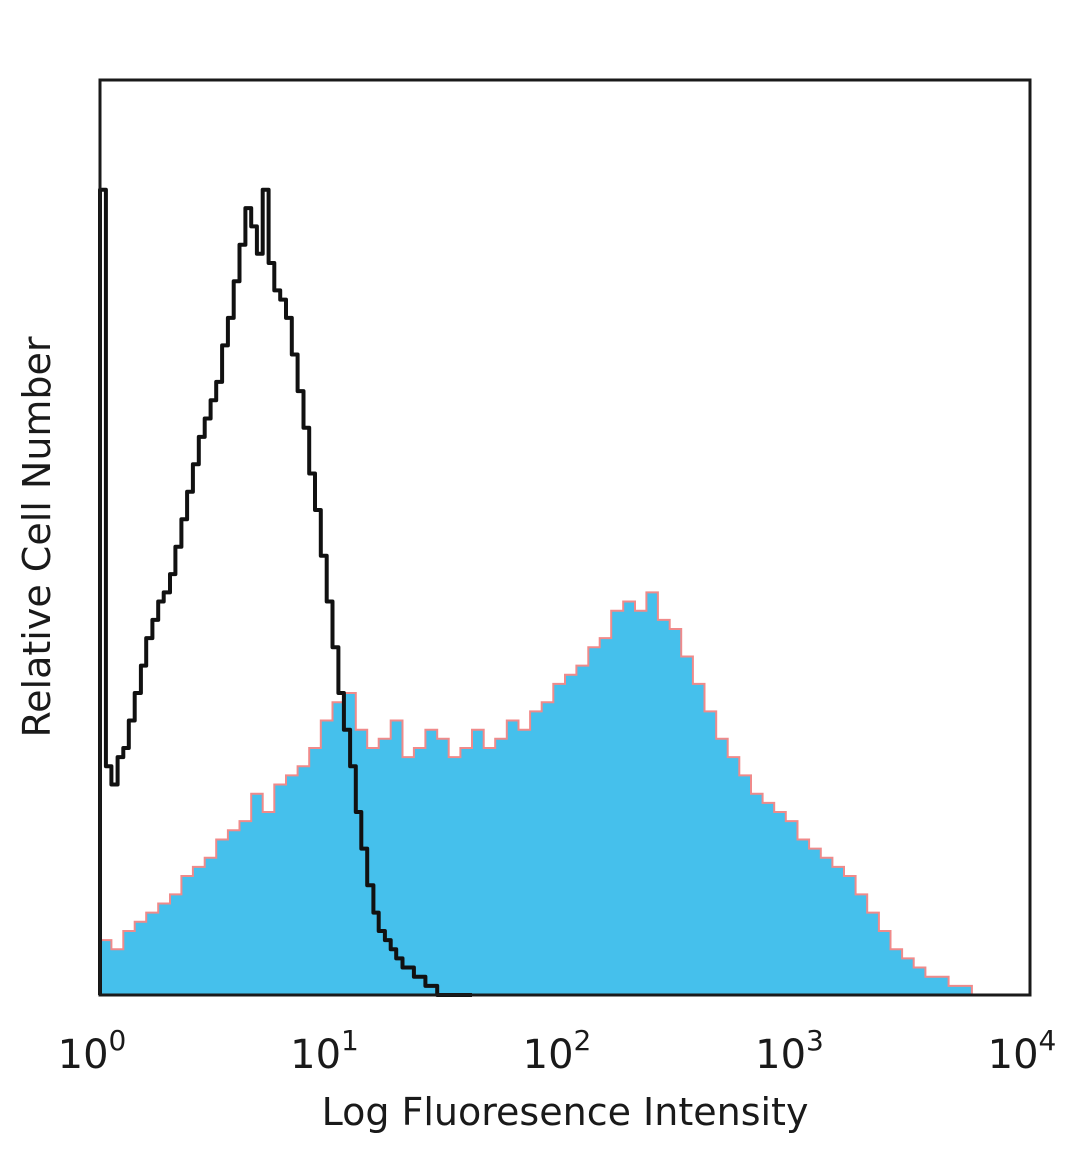 The height and width of the screenshot is (1169, 1080). What do you see at coordinates (565, 1112) in the screenshot?
I see `x-axis-title: Log Fluoresence Intensity` at bounding box center [565, 1112].